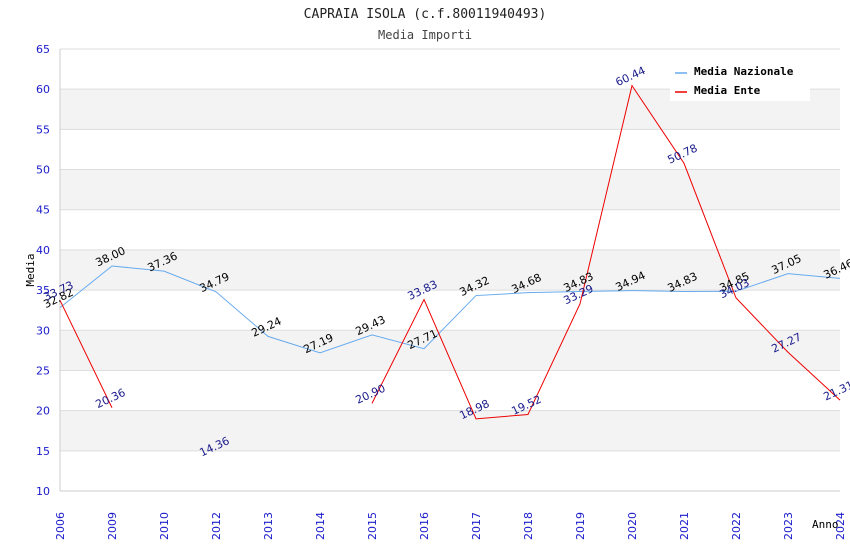 Image resolution: width=850 pixels, height=550 pixels. I want to click on y-tick-label: 65, so click(43, 49).